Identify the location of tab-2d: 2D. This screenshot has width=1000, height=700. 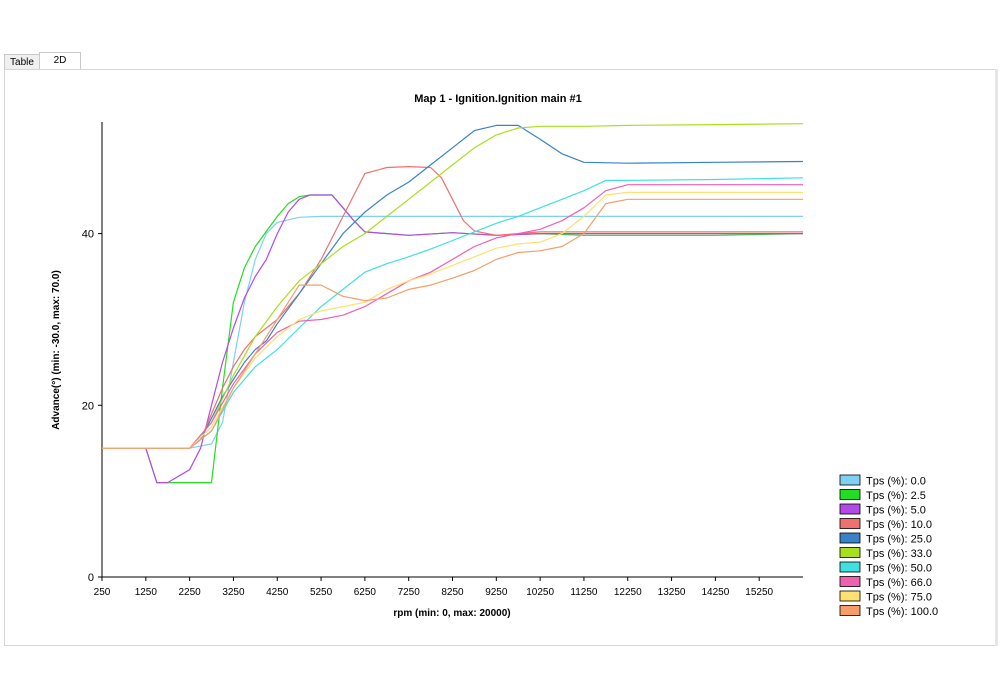
(60, 61).